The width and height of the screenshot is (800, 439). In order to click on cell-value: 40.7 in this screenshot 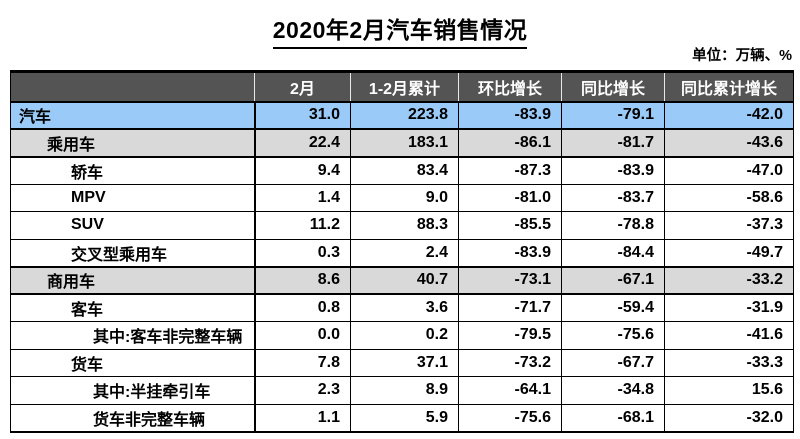, I will do `click(404, 280)`.